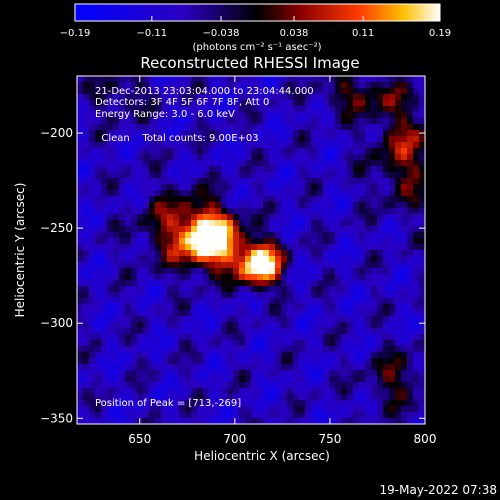 Image resolution: width=500 pixels, height=500 pixels. What do you see at coordinates (20, 250) in the screenshot?
I see `y-axis-label: Heliocentric Y (arcsec)` at bounding box center [20, 250].